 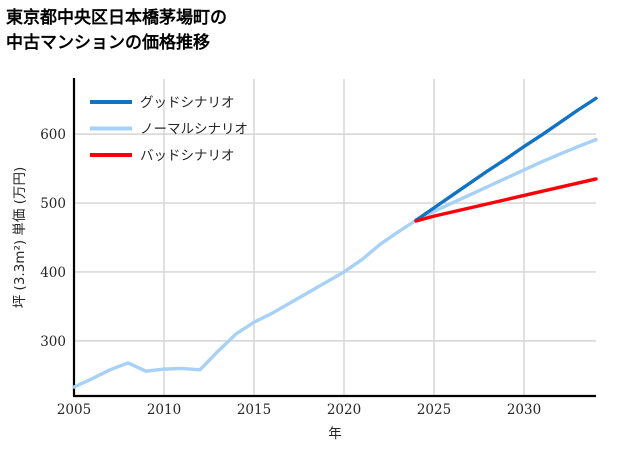 I want to click on y-tick-label: 600, so click(x=53, y=135).